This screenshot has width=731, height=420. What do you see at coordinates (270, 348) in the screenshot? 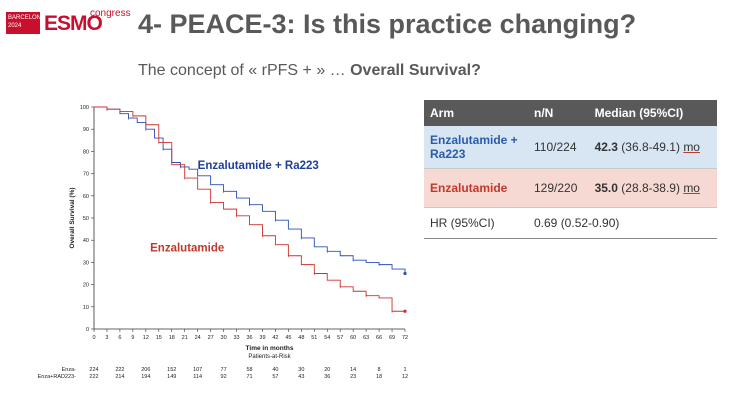
I see `x-axis-label: Time in months` at bounding box center [270, 348].